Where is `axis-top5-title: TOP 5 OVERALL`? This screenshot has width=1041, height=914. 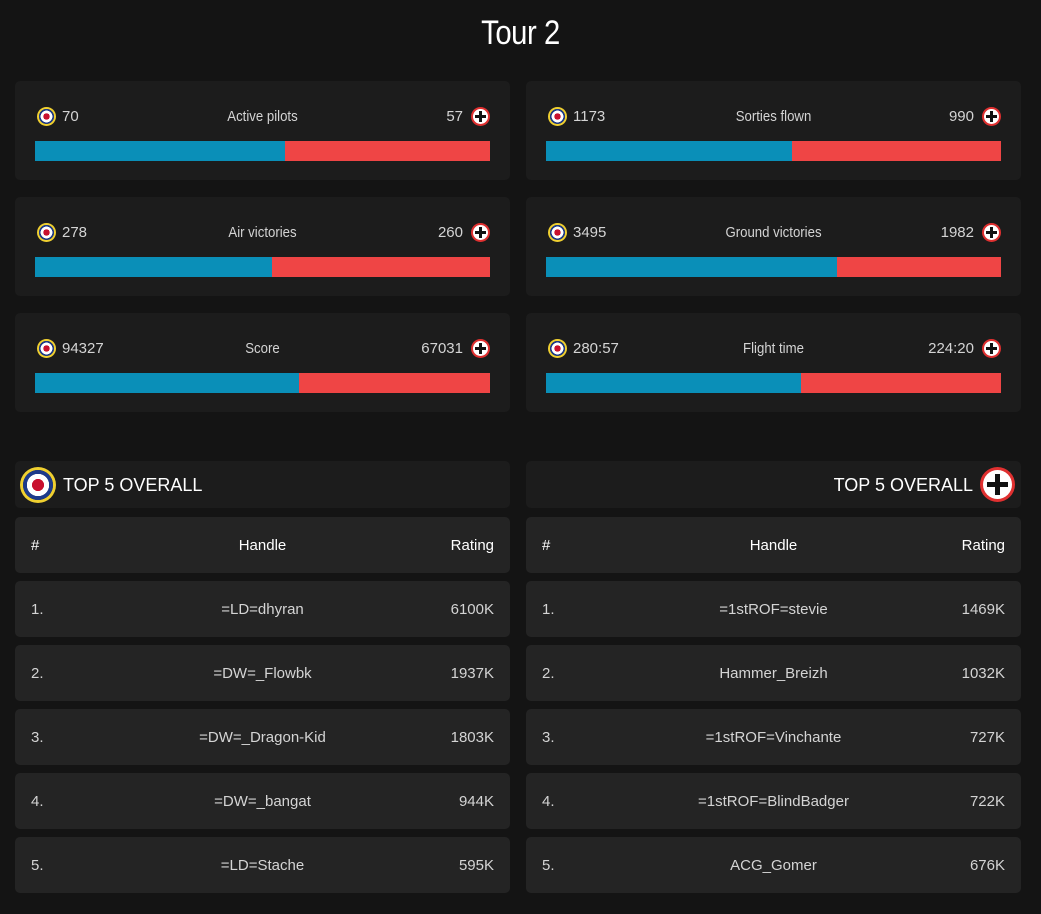 axis-top5-title: TOP 5 OVERALL is located at coordinates (903, 485).